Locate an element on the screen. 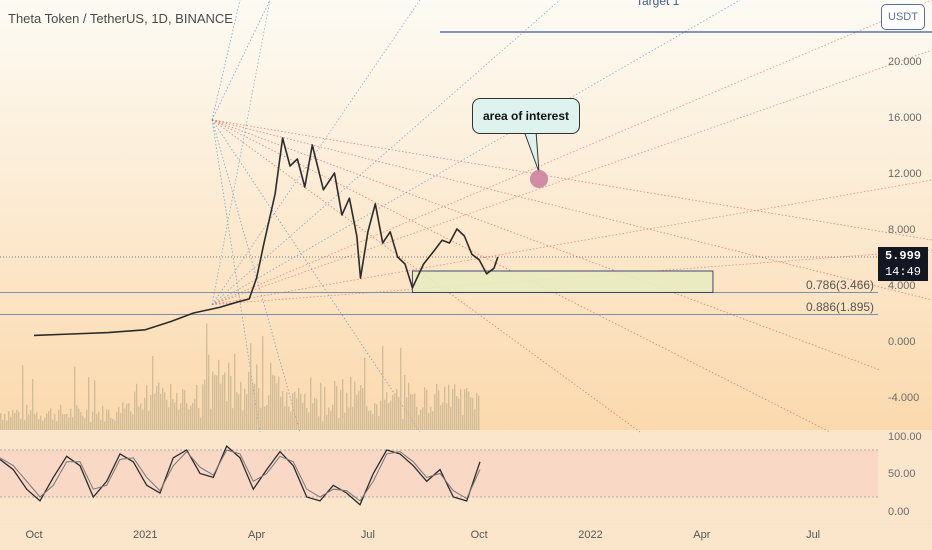 The image size is (932, 550). area-of-interest-callout: area of interest is located at coordinates (526, 116).